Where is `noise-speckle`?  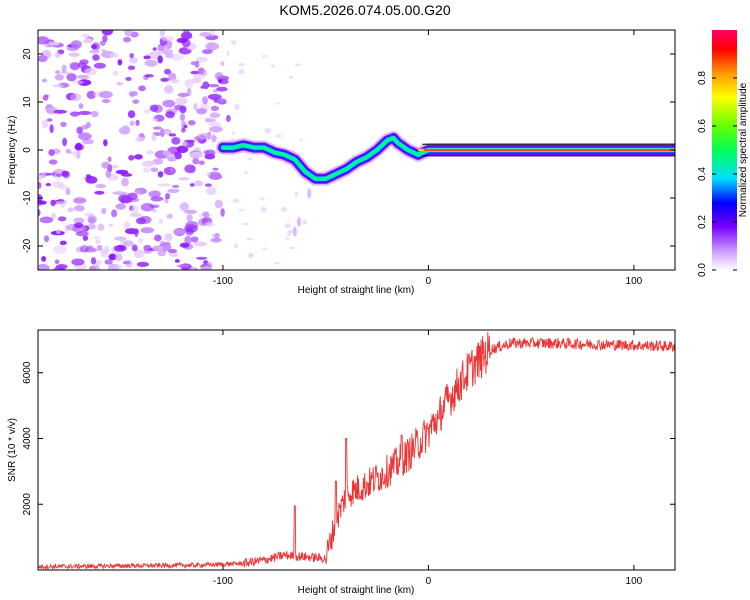 noise-speckle is located at coordinates (172, 150).